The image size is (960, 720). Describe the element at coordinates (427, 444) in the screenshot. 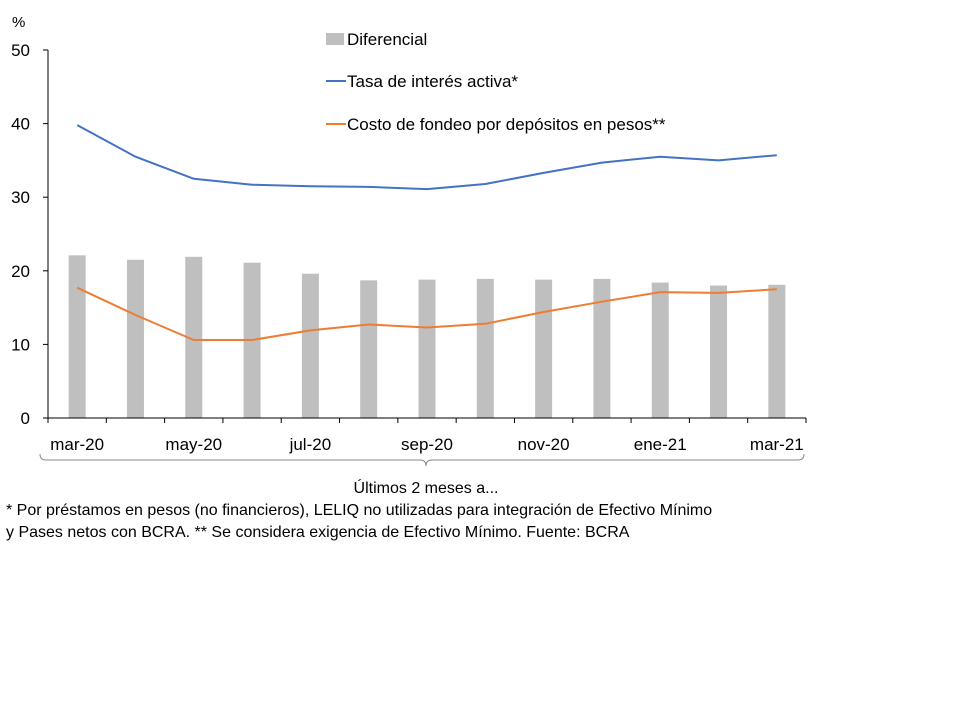

I see `x-tick-label: sep-20` at that location.